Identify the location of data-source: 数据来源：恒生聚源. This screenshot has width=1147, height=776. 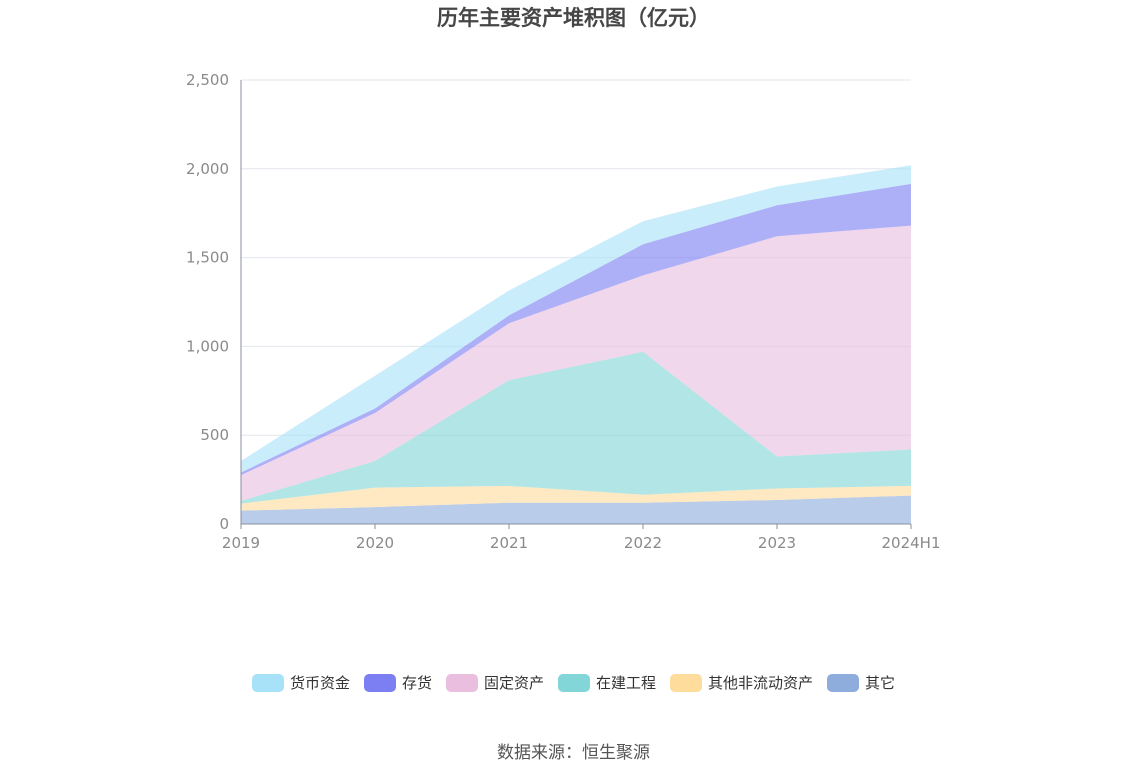
(573, 753).